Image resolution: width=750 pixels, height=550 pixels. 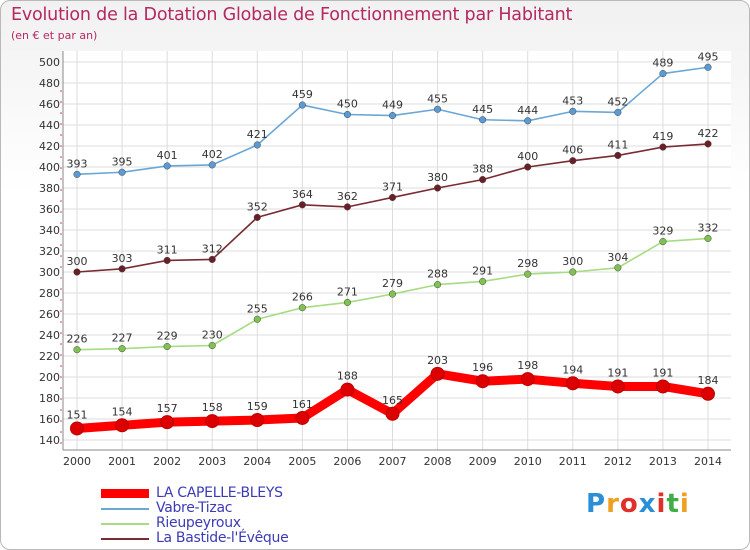 What do you see at coordinates (222, 538) in the screenshot?
I see `legend-label: La Bastide-l'Évêque` at bounding box center [222, 538].